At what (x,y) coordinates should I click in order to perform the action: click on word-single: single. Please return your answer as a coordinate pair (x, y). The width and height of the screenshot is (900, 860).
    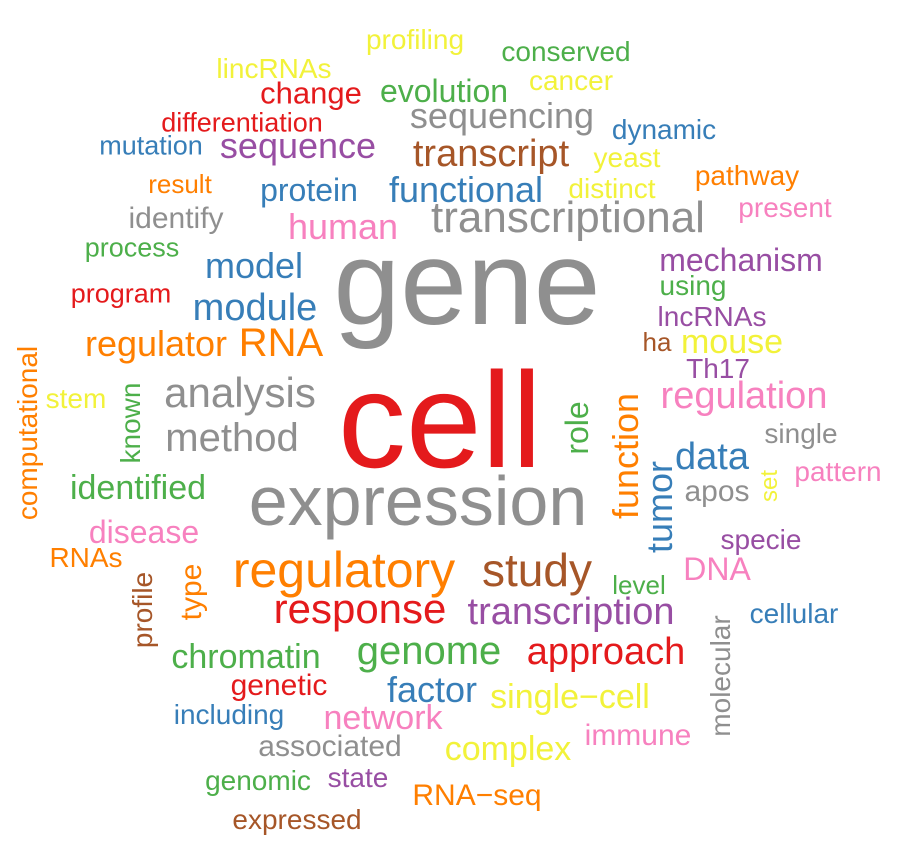
    Looking at the image, I should click on (801, 433).